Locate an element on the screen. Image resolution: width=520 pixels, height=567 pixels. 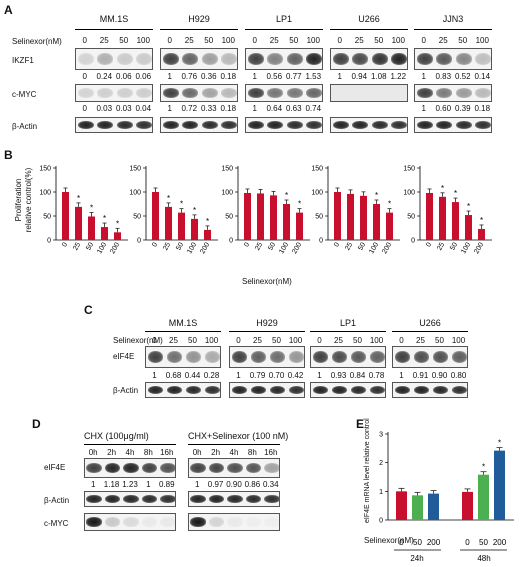
panel-d-condition-chx: CHX (100μg/ml) is located at coordinates (116, 436).